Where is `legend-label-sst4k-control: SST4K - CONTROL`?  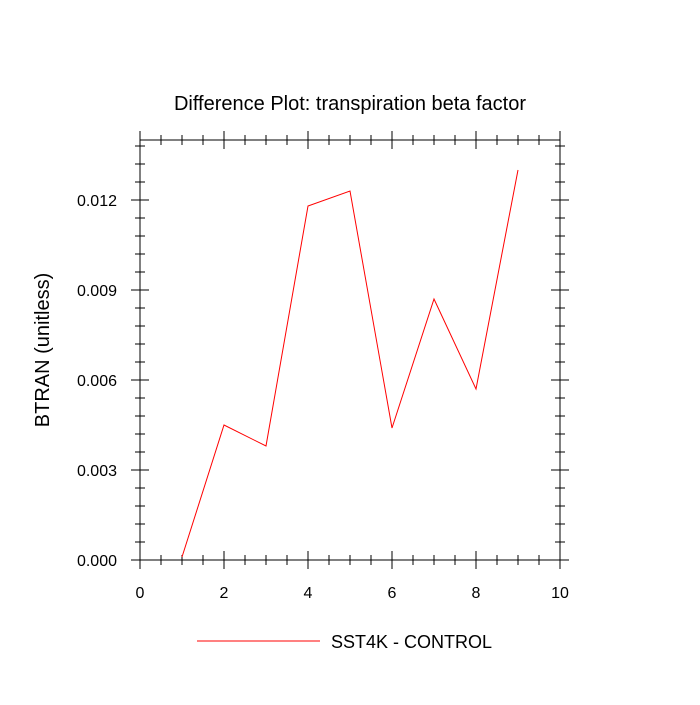
legend-label-sst4k-control: SST4K - CONTROL is located at coordinates (411, 642).